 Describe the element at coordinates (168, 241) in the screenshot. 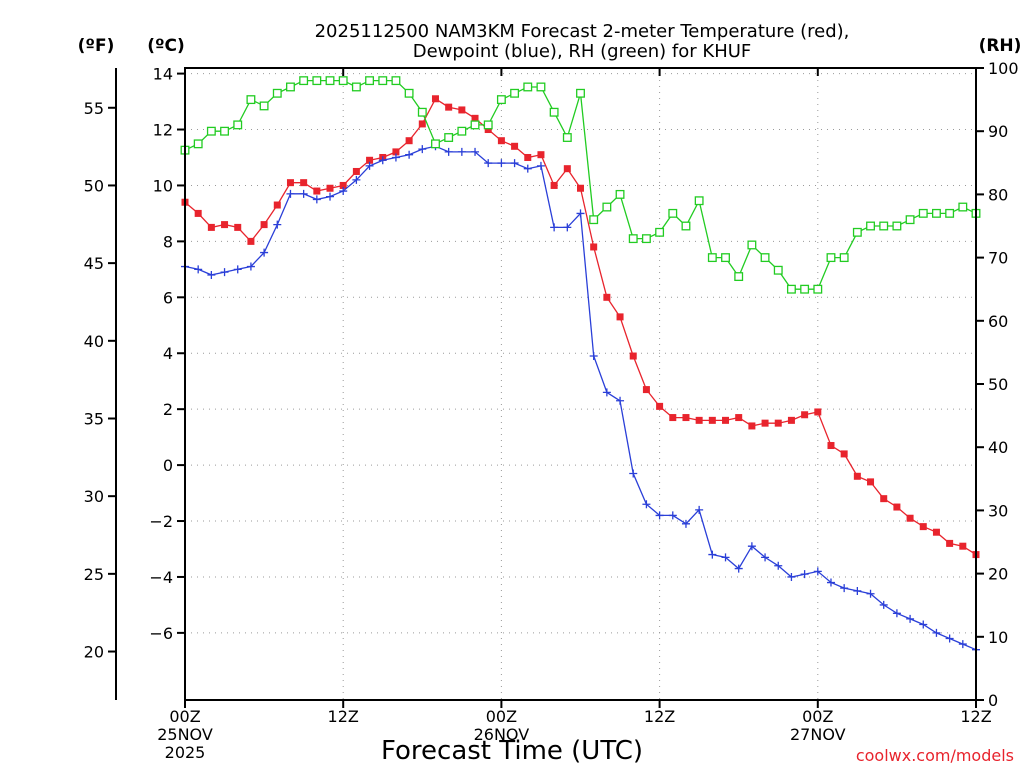

I see `celsius-tick-label: 8` at that location.